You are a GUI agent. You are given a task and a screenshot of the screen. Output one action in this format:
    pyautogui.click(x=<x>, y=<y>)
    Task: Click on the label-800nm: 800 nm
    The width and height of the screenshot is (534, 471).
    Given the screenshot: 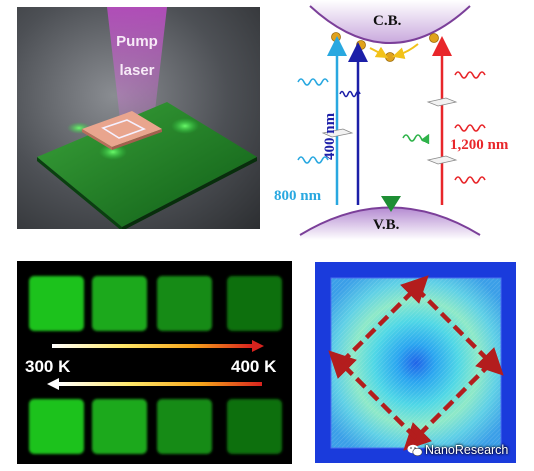 What is the action you would take?
    pyautogui.click(x=298, y=196)
    